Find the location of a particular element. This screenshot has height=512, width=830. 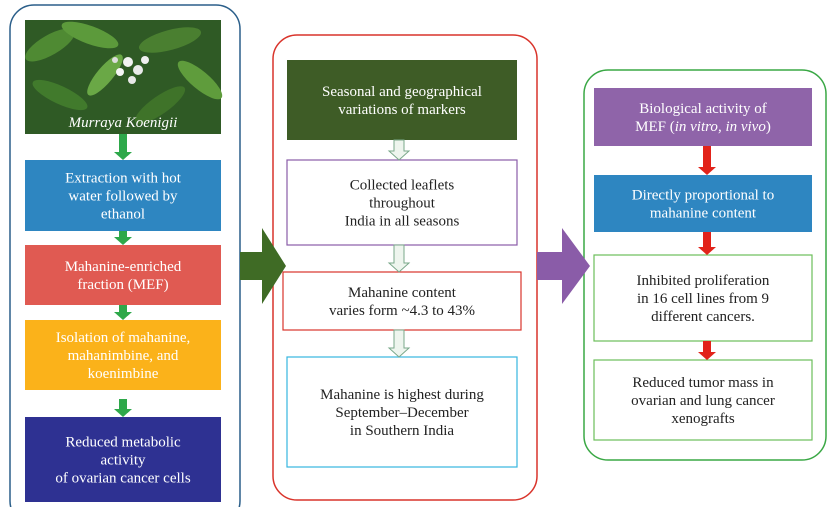

text-segment: mahanimbine, and is located at coordinates (123, 356).